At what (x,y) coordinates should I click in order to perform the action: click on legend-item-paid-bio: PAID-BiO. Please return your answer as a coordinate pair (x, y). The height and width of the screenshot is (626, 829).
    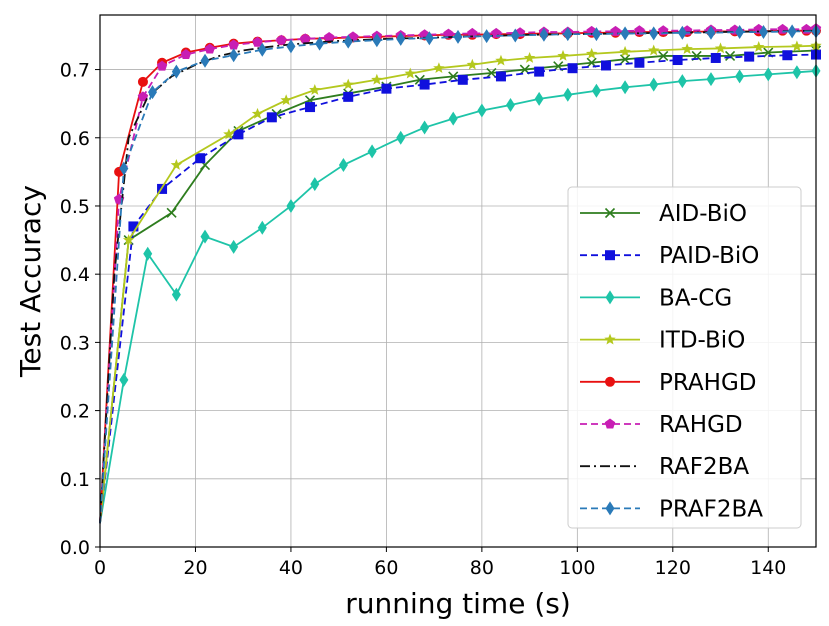
    Looking at the image, I should click on (669, 256).